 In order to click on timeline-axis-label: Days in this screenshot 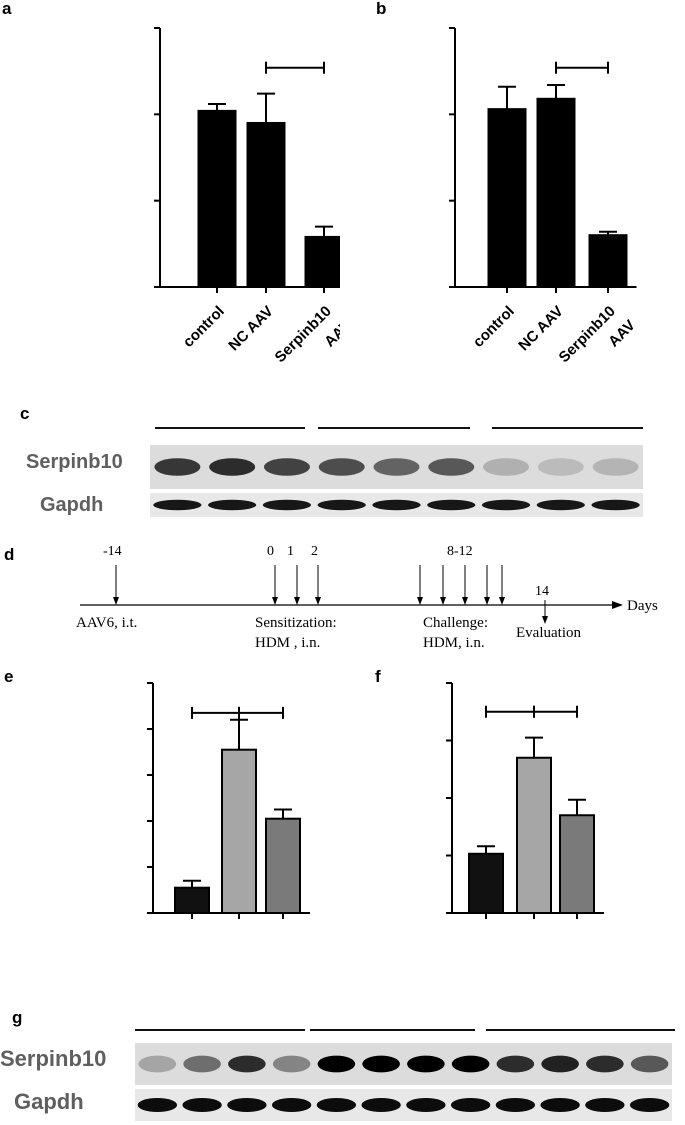, I will do `click(642, 606)`.